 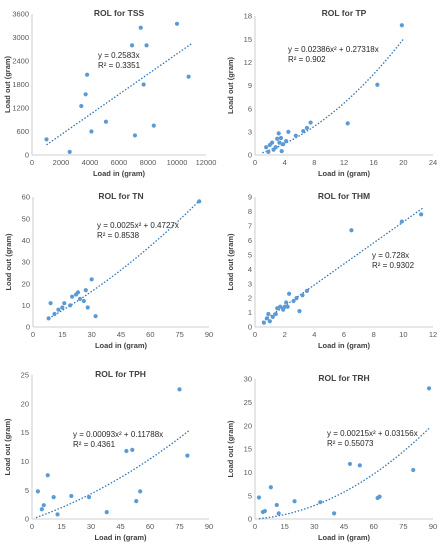 I want to click on y-tick-label: 18, so click(x=248, y=16).